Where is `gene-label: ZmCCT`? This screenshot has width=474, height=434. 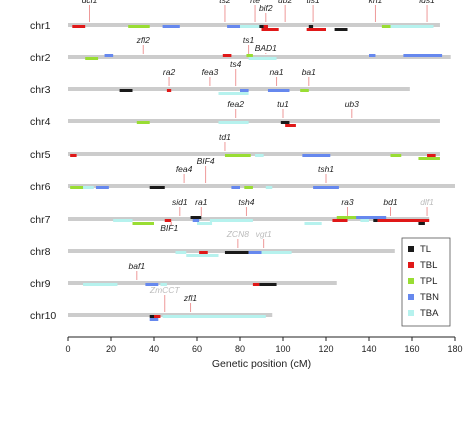
gene-label: ZmCCT is located at coordinates (165, 290).